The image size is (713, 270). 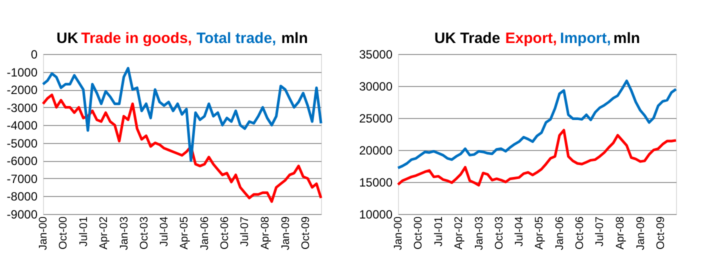 What do you see at coordinates (22, 90) in the screenshot?
I see `y-tick-label: -2000` at bounding box center [22, 90].